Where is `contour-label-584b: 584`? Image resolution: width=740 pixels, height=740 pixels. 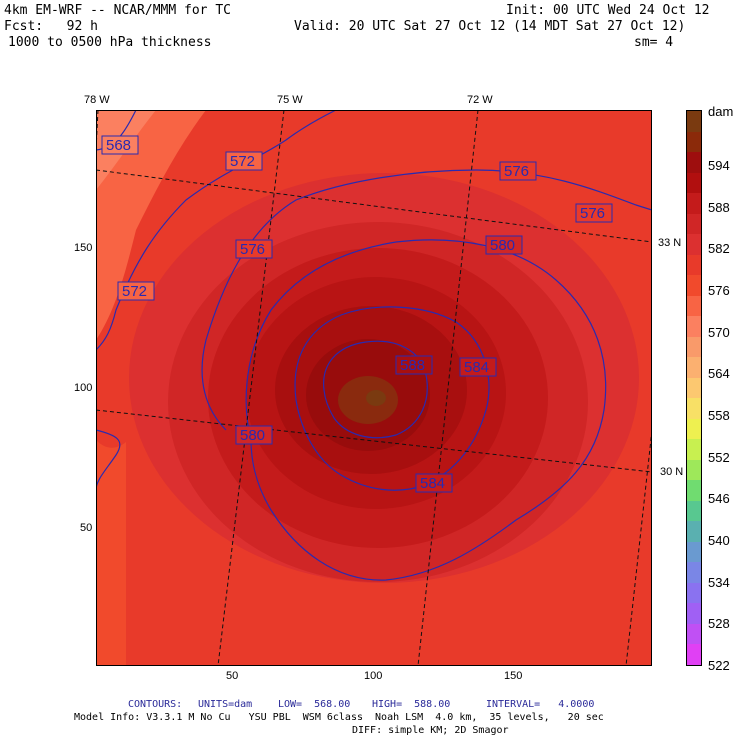 contour-label-584b: 584 is located at coordinates (434, 483).